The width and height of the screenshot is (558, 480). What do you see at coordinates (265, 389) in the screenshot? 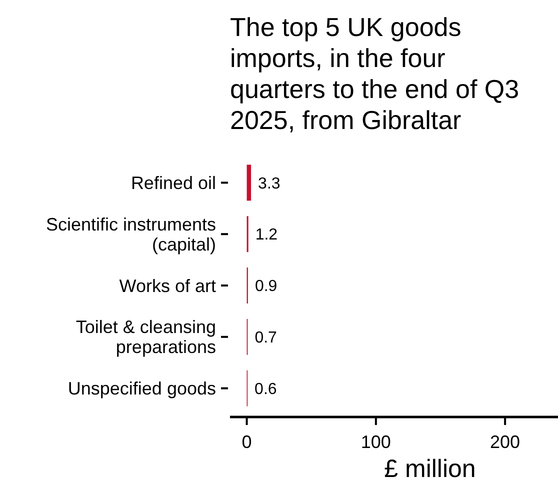
I see `data-label: 0.6` at bounding box center [265, 389].